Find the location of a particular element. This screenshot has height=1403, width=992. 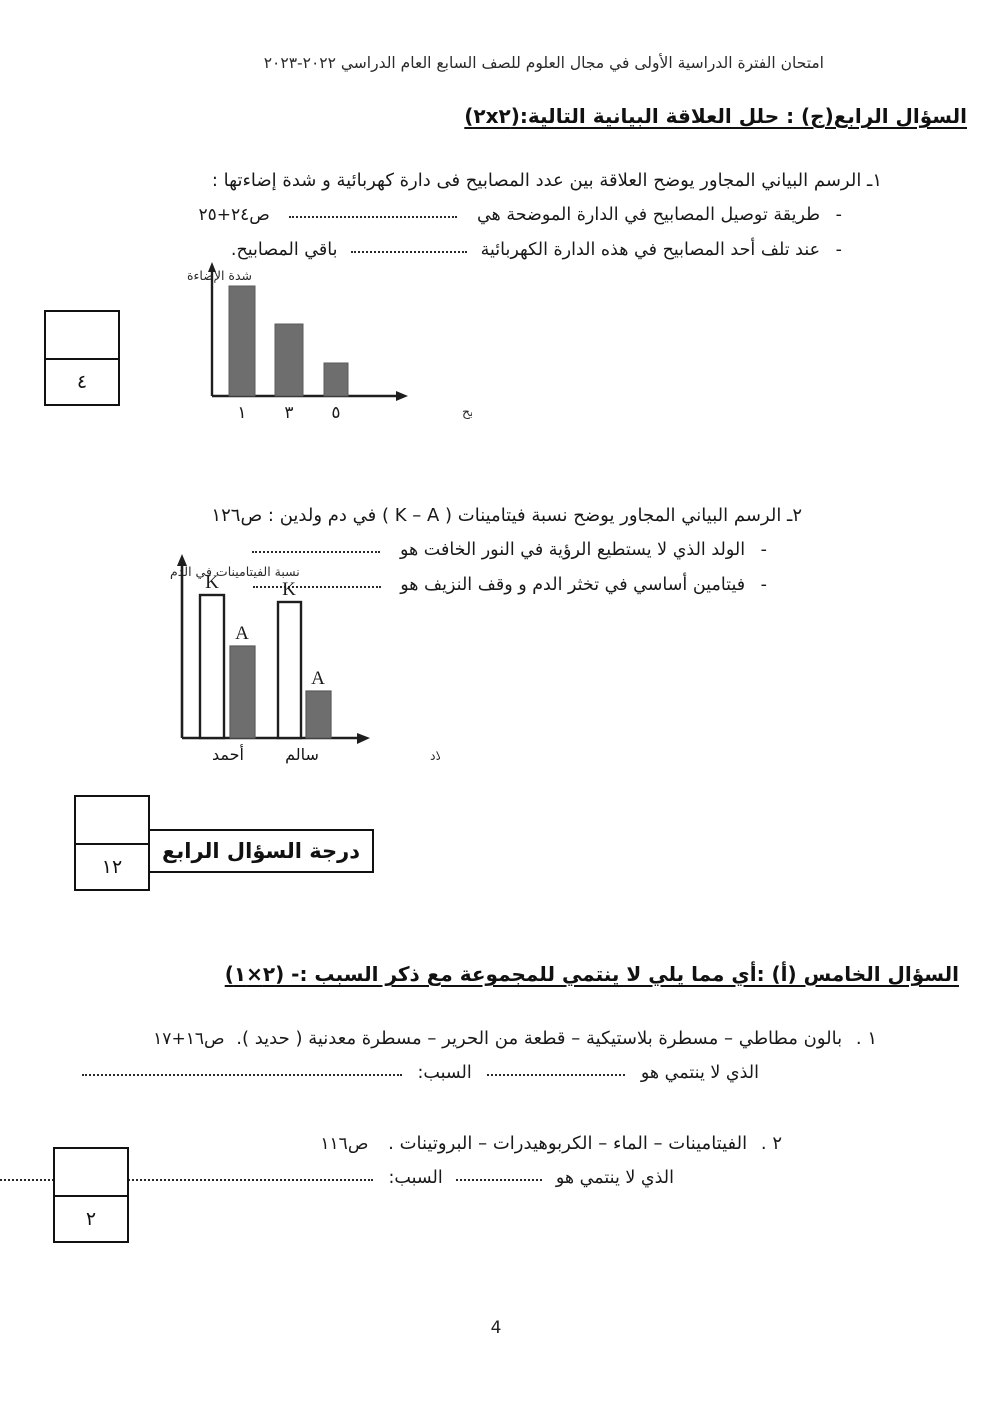

x-axis-label-vitamins: أسماء الأولاد is located at coordinates (435, 755).